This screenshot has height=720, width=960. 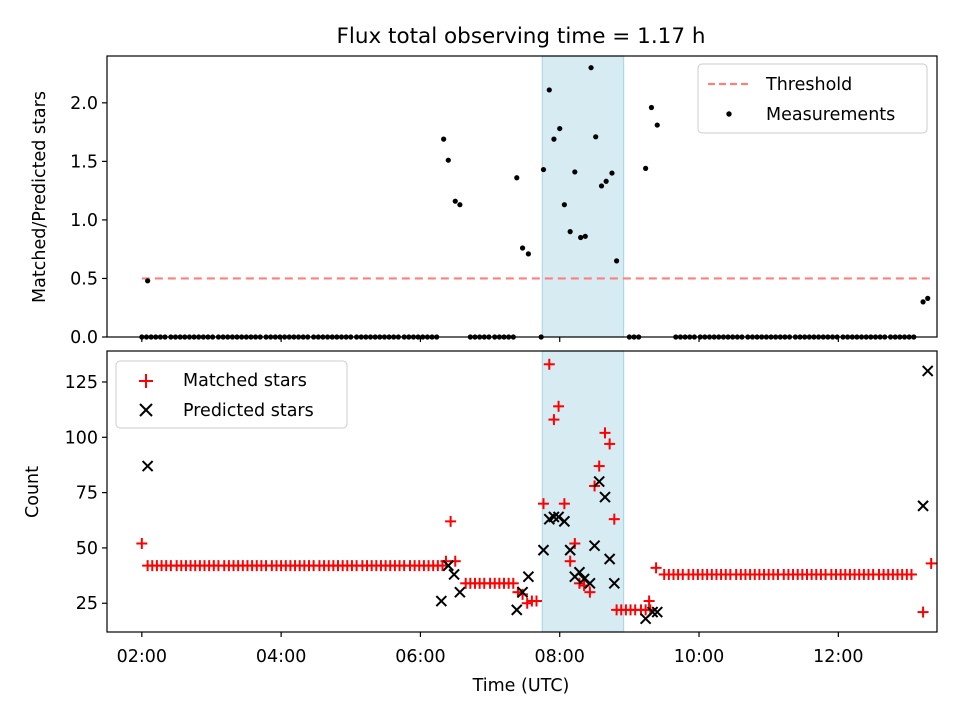 What do you see at coordinates (142, 657) in the screenshot?
I see `x-tick-label: 02:00` at bounding box center [142, 657].